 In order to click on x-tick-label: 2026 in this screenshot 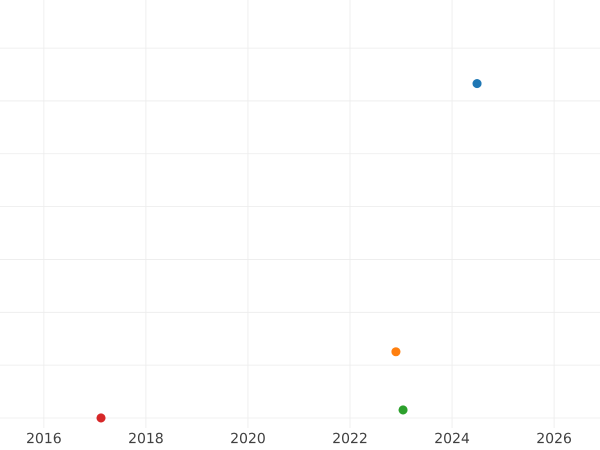, I will do `click(554, 438)`.